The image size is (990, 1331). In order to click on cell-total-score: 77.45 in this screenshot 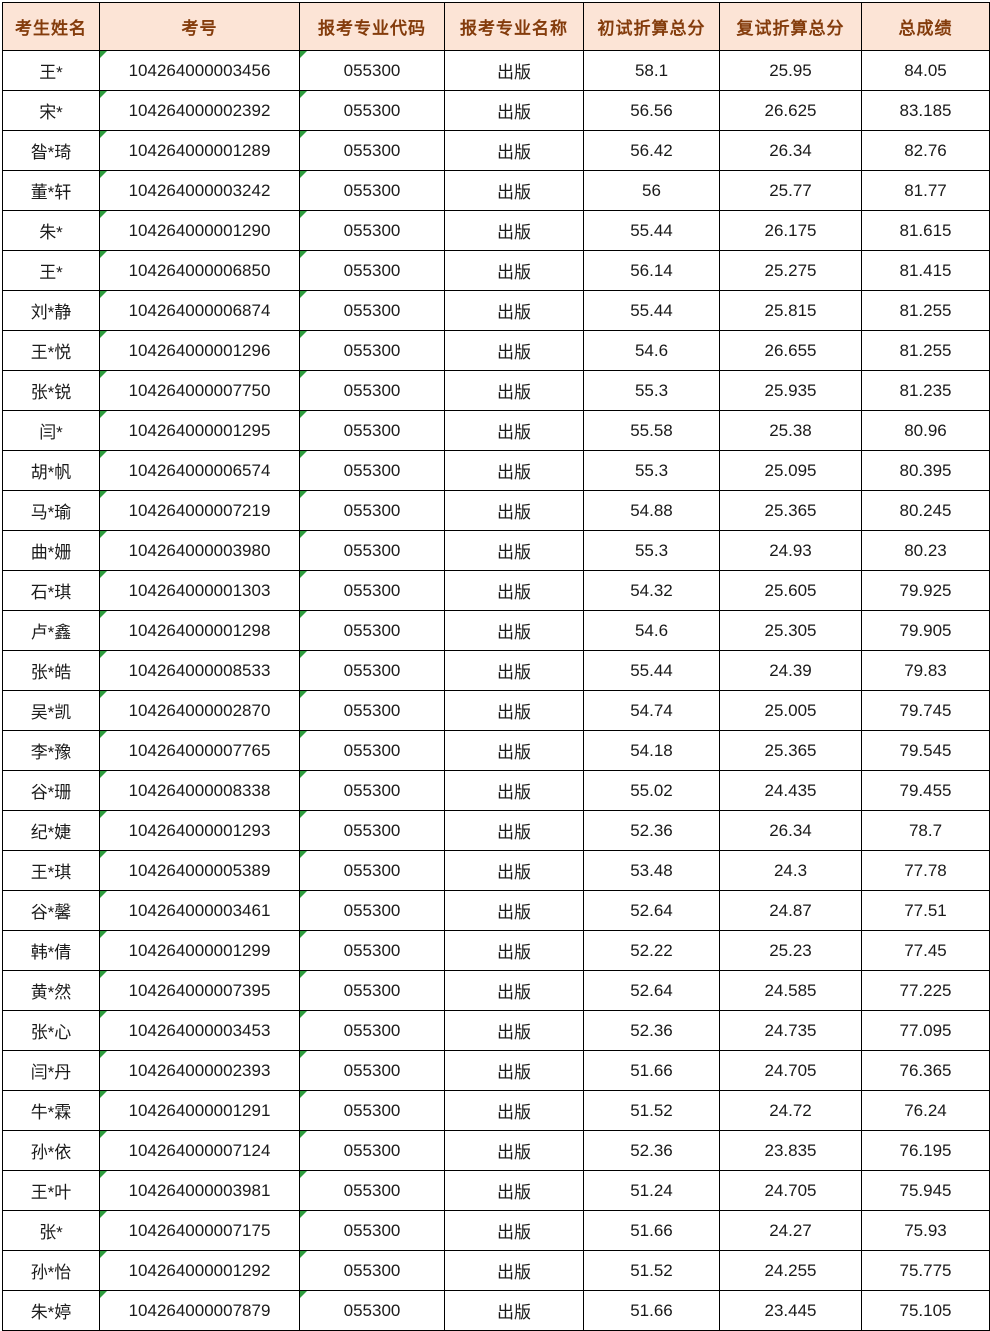, I will do `click(925, 950)`.